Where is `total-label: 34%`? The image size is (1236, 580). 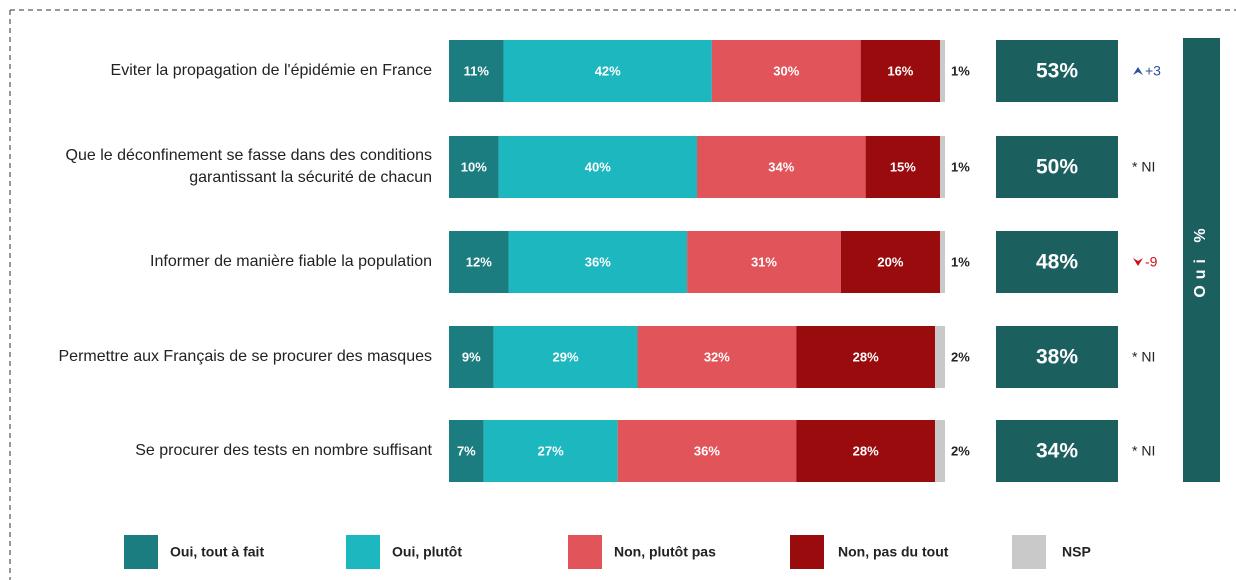 total-label: 34% is located at coordinates (1057, 451).